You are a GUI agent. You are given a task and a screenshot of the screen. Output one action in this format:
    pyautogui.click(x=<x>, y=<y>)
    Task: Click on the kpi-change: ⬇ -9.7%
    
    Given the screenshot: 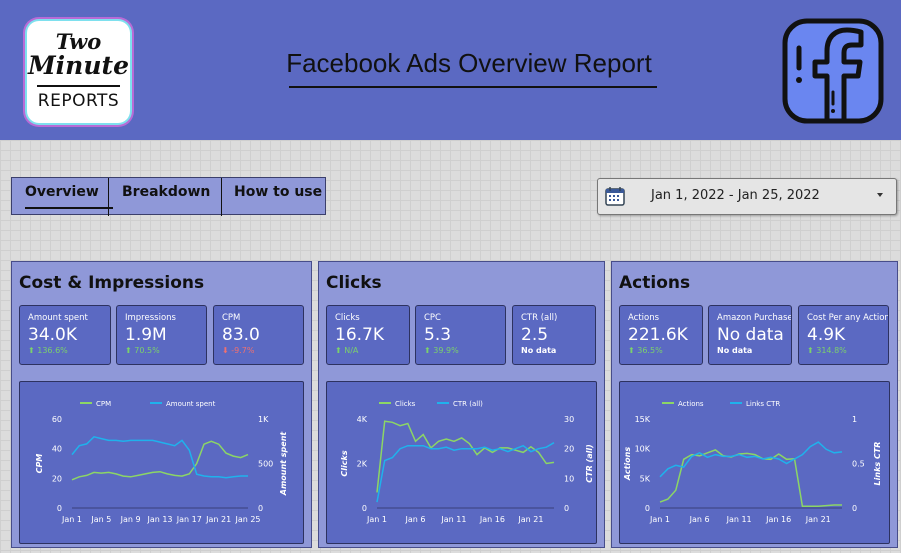 What is the action you would take?
    pyautogui.click(x=238, y=350)
    